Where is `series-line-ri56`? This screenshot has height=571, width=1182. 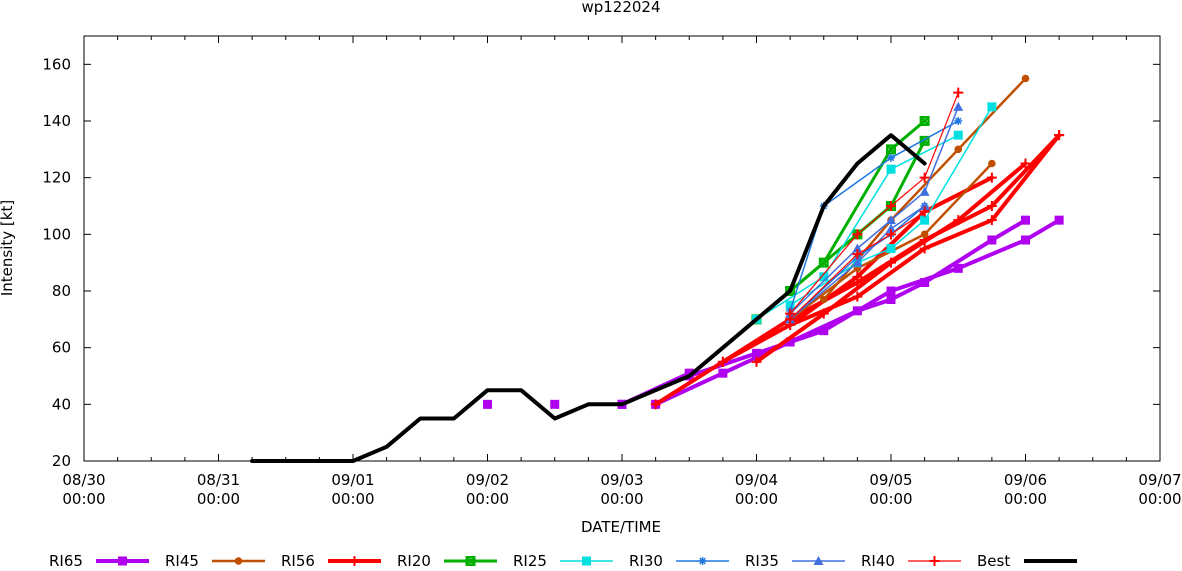
series-line-ri56 is located at coordinates (891, 248).